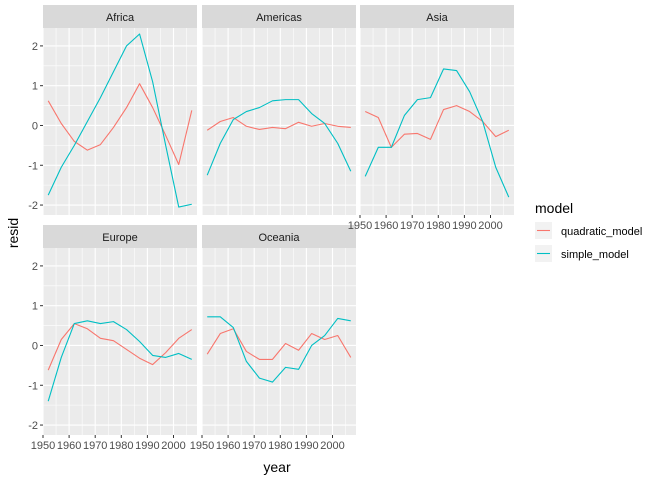 The width and height of the screenshot is (672, 480). I want to click on strip-label-europe: Europe, so click(119, 238).